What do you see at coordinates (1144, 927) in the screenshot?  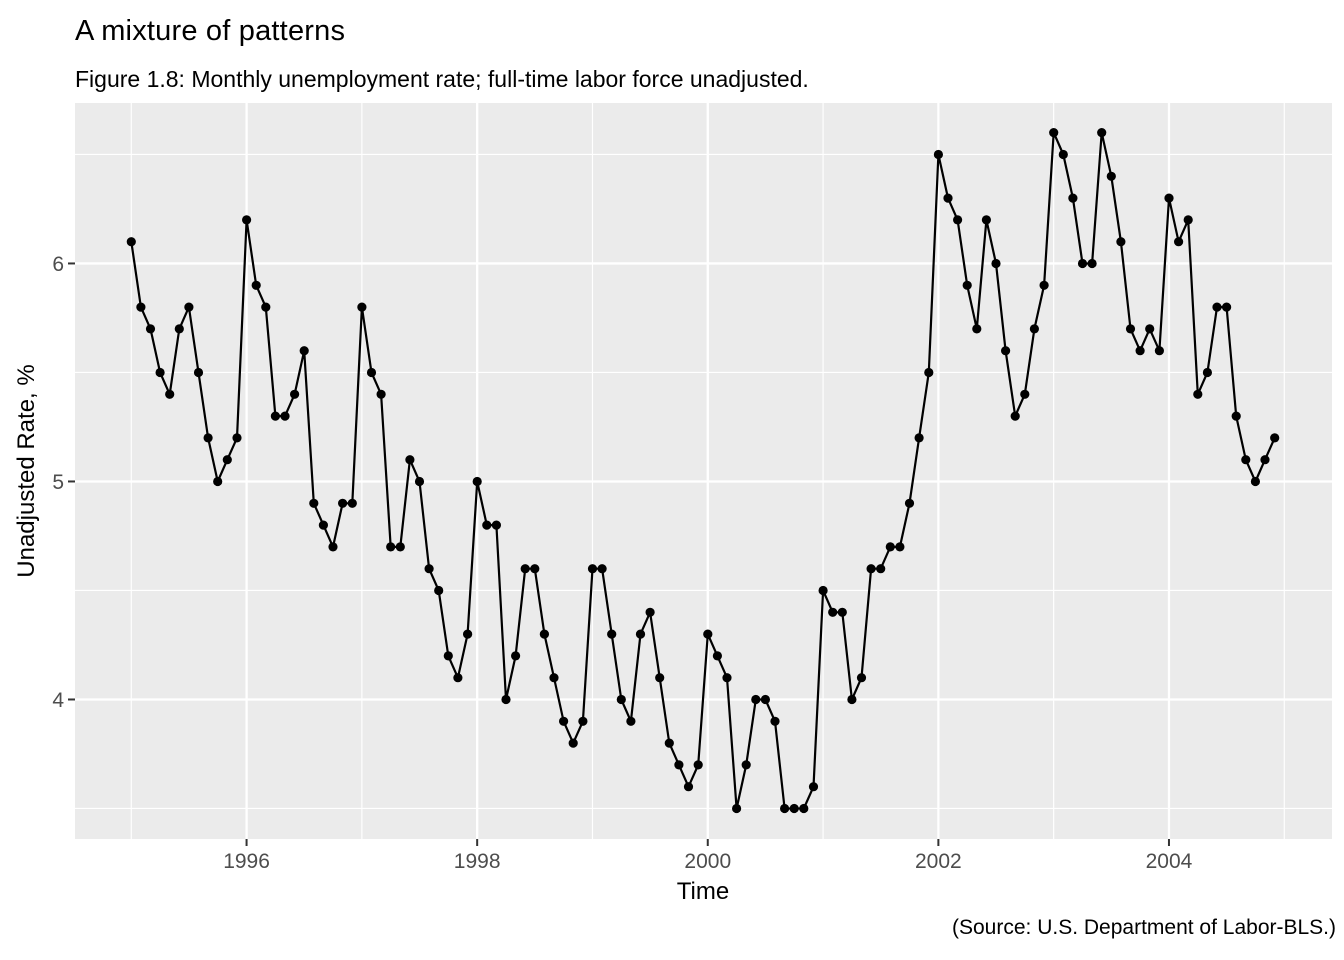 I see `chart-caption: (Source: U.S. Department of Labor-BLS.)` at bounding box center [1144, 927].